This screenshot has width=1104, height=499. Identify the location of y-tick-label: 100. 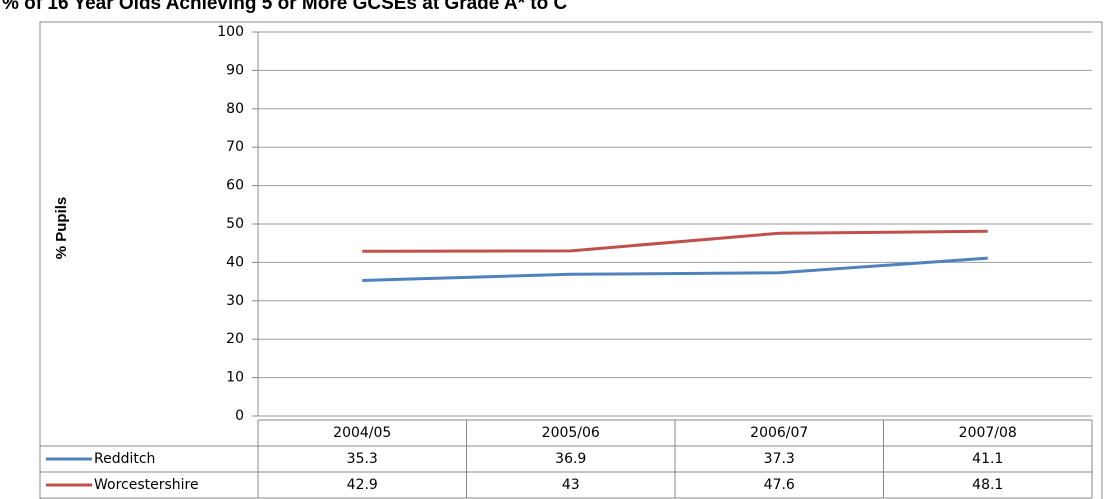
(230, 32).